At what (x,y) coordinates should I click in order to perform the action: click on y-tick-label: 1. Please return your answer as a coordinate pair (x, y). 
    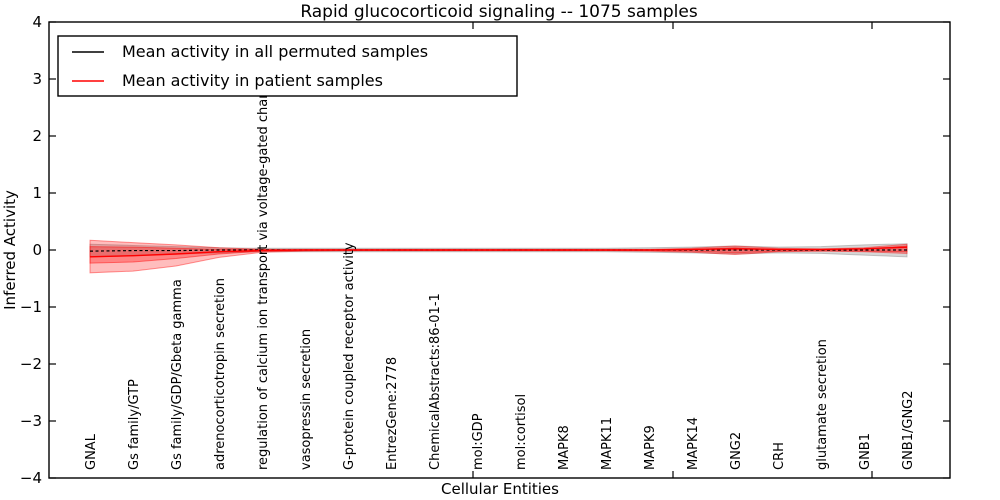
    Looking at the image, I should click on (37, 193).